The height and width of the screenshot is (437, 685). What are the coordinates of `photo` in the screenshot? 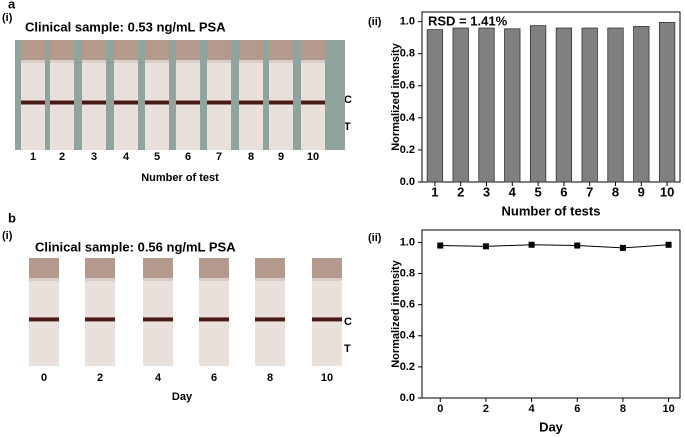 It's located at (185, 312).